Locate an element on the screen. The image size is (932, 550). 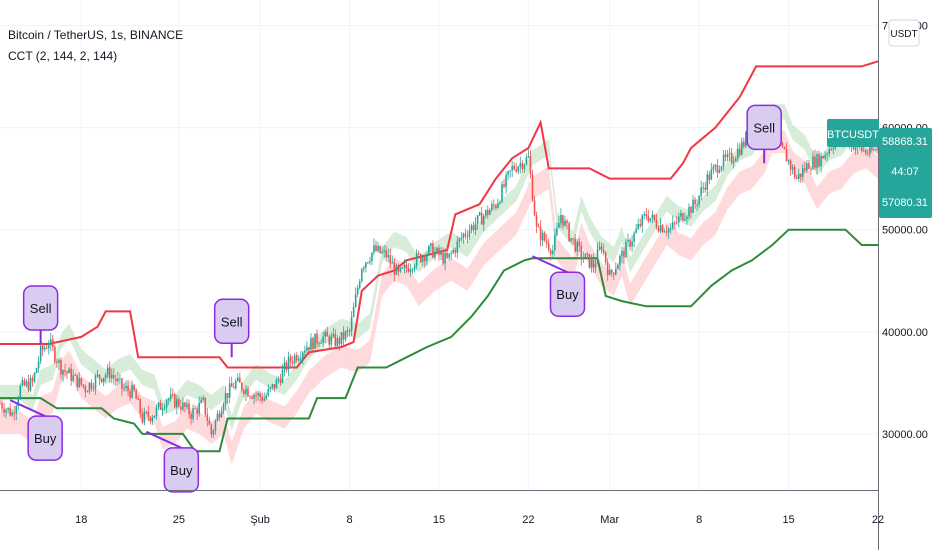
currency-badge: USDT is located at coordinates (904, 33).